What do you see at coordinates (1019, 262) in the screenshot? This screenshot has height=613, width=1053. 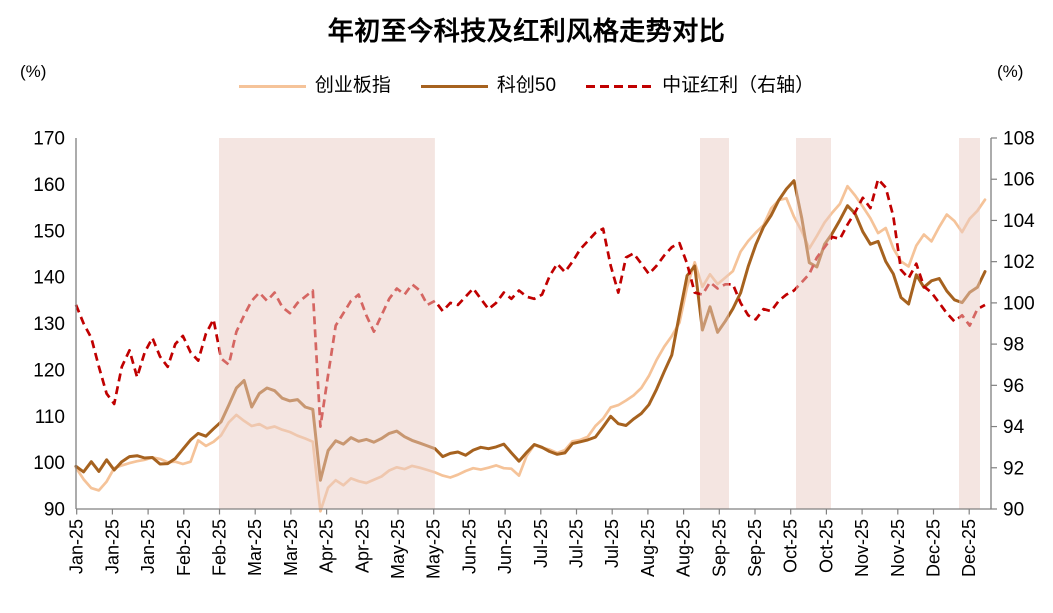 I see `right-axis-tick-label: 102` at bounding box center [1019, 262].